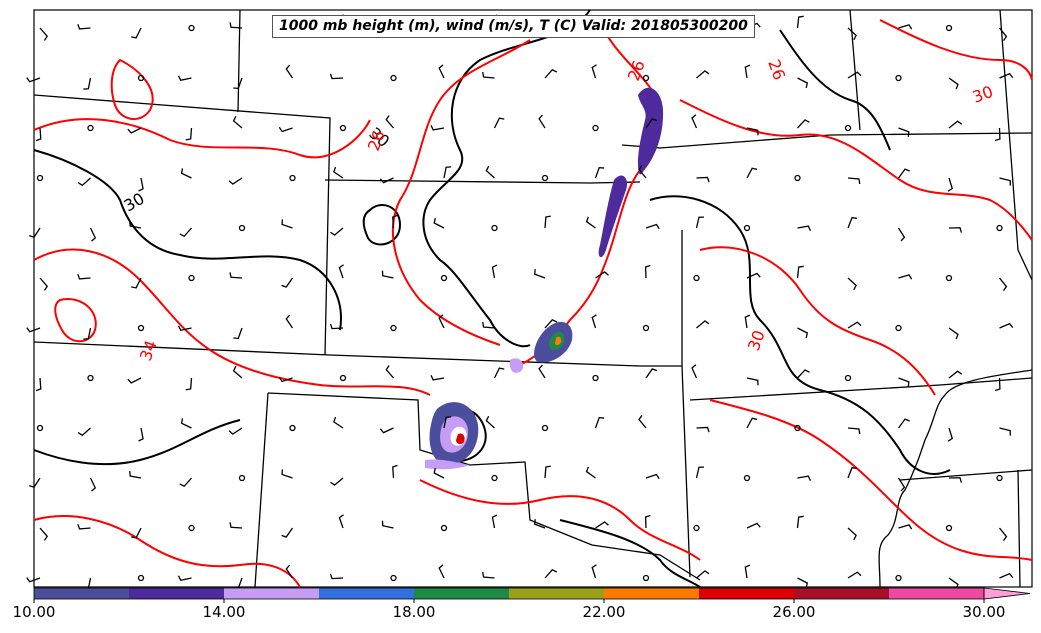 The height and width of the screenshot is (633, 1041). Describe the element at coordinates (955, 478) in the screenshot. I see `coastline` at that location.